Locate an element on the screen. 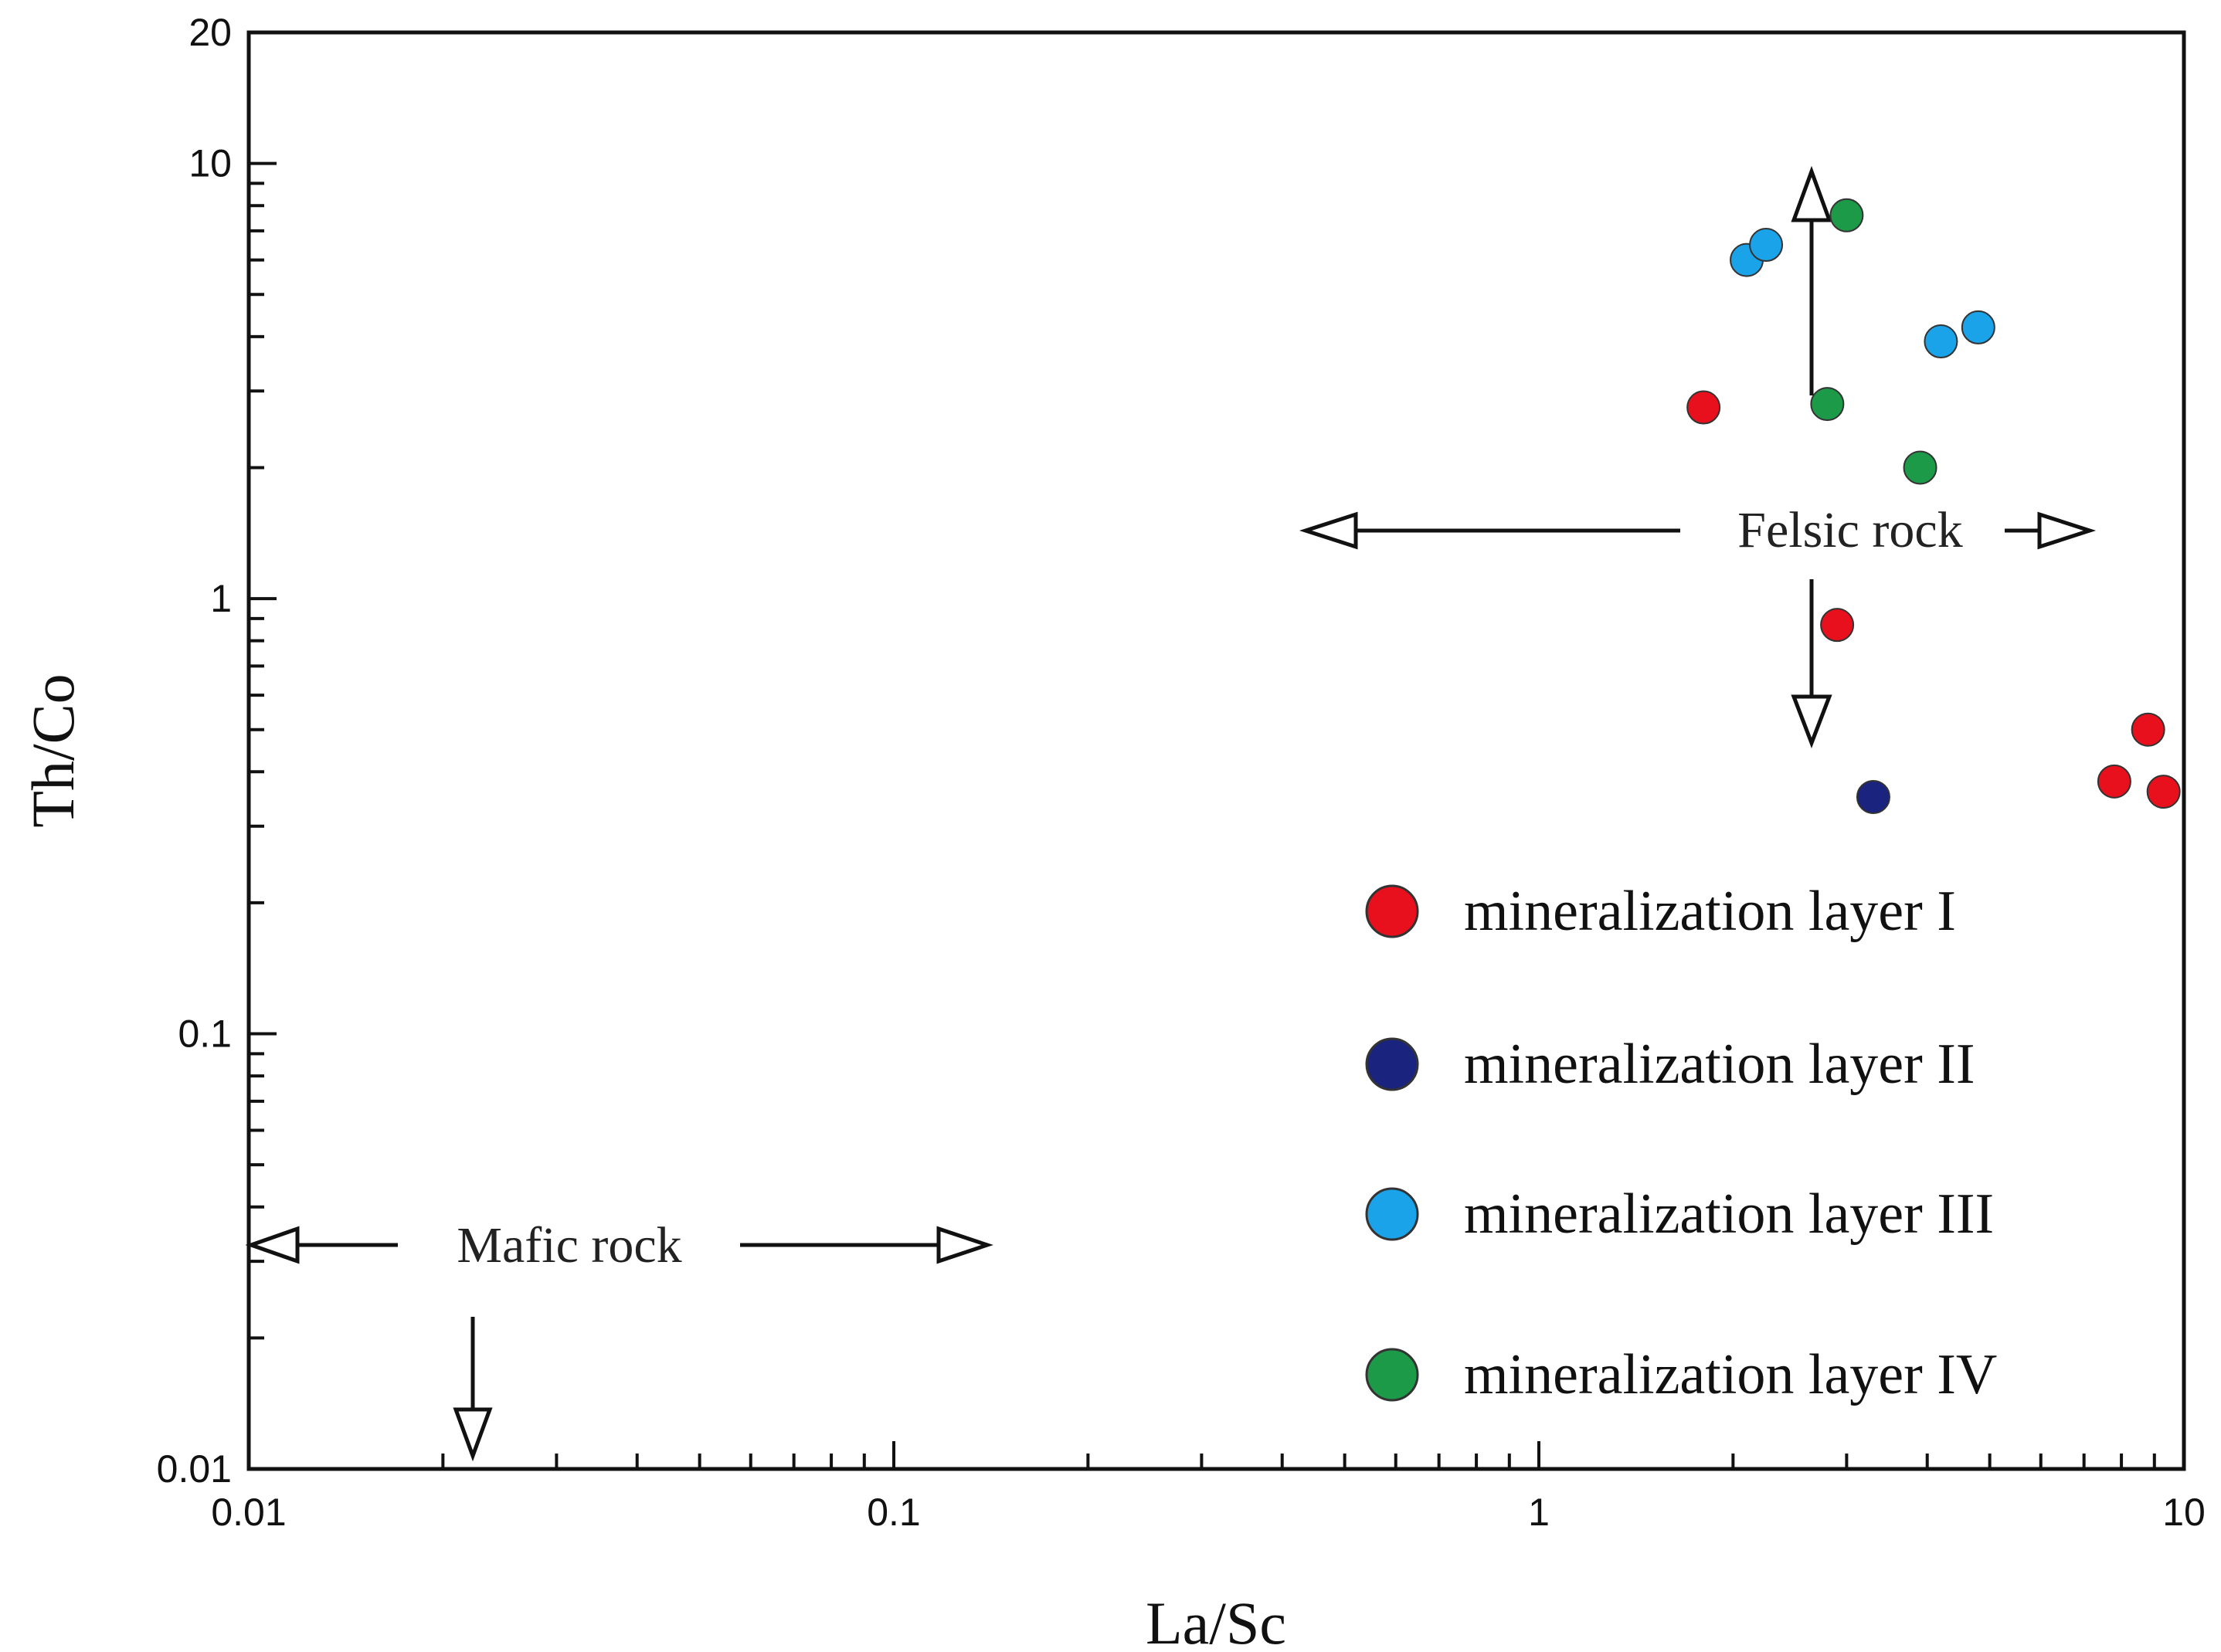 This screenshot has height=1652, width=2221. legend-label-series-4: mineralization layer IV is located at coordinates (1730, 1374).